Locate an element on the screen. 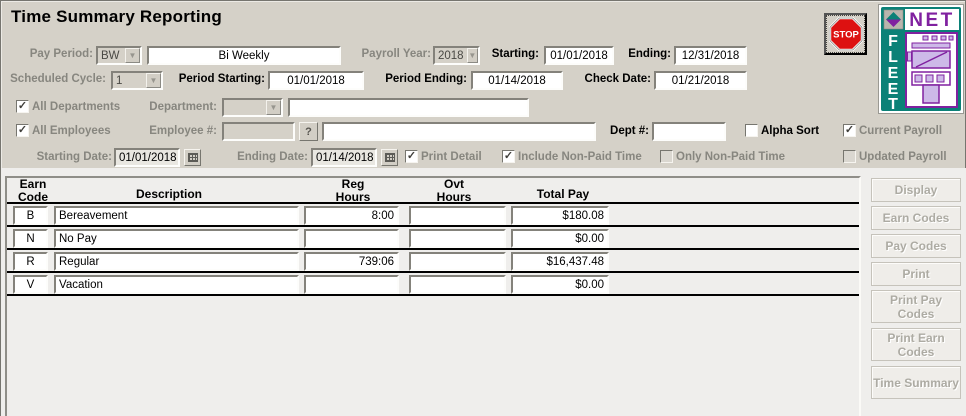 This screenshot has width=966, height=416. dept-number-field is located at coordinates (689, 131).